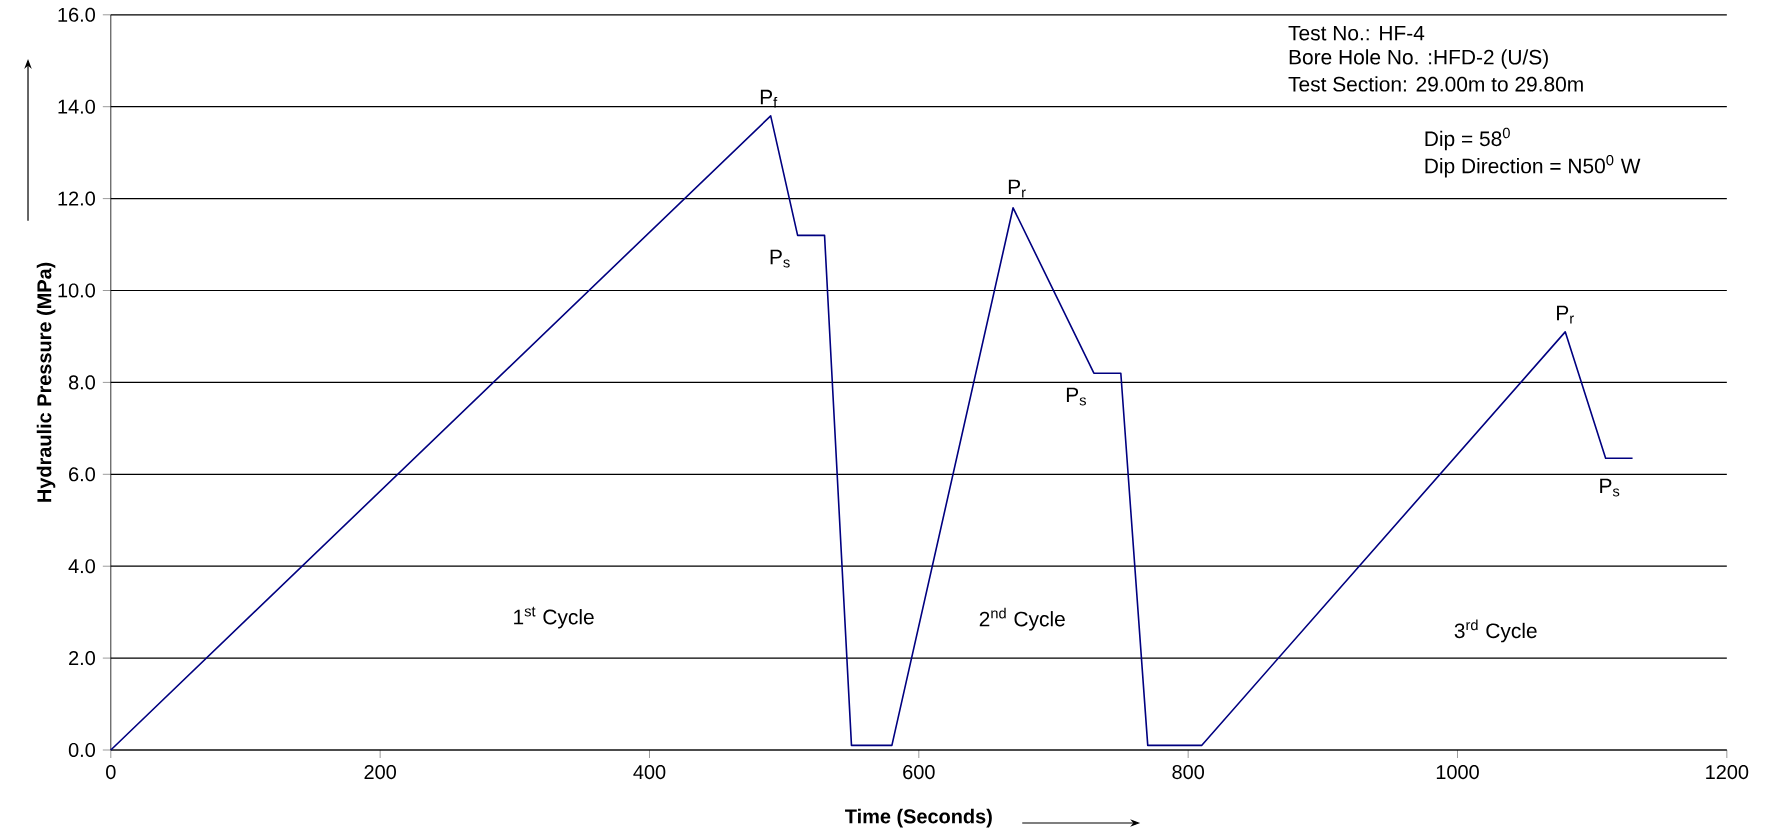 The height and width of the screenshot is (838, 1771). What do you see at coordinates (81, 382) in the screenshot?
I see `y-tick-label: 8.0` at bounding box center [81, 382].